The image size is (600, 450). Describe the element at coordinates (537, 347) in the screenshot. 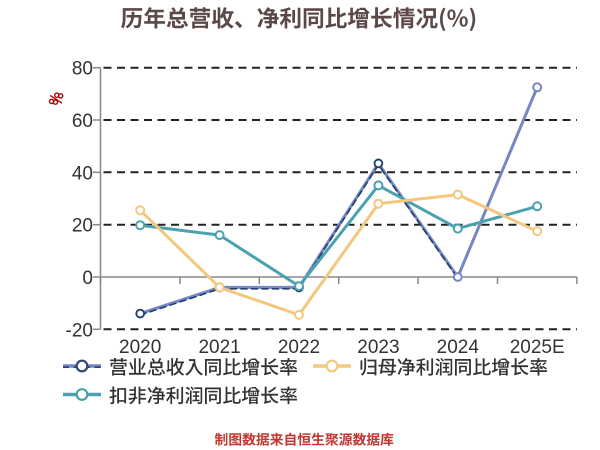

I see `svg-text: 2025E` at that location.